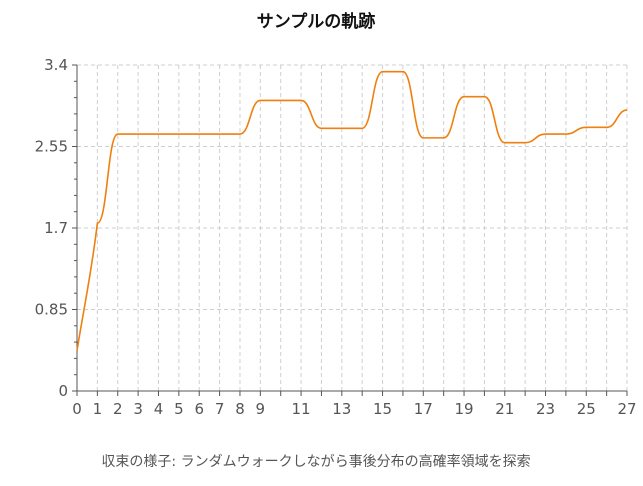  I want to click on x-tick-label: 8, so click(240, 409).